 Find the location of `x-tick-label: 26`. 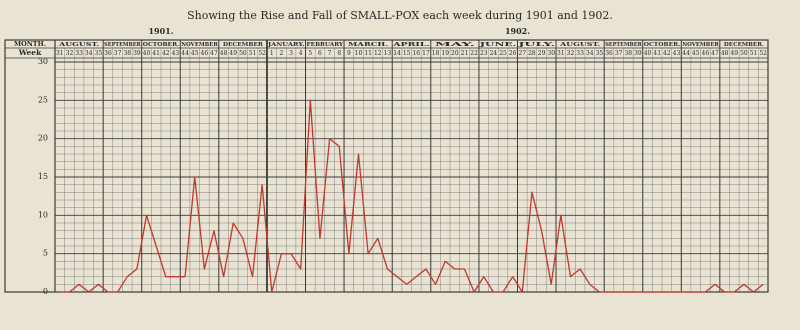

x-tick-label: 26 is located at coordinates (513, 53).